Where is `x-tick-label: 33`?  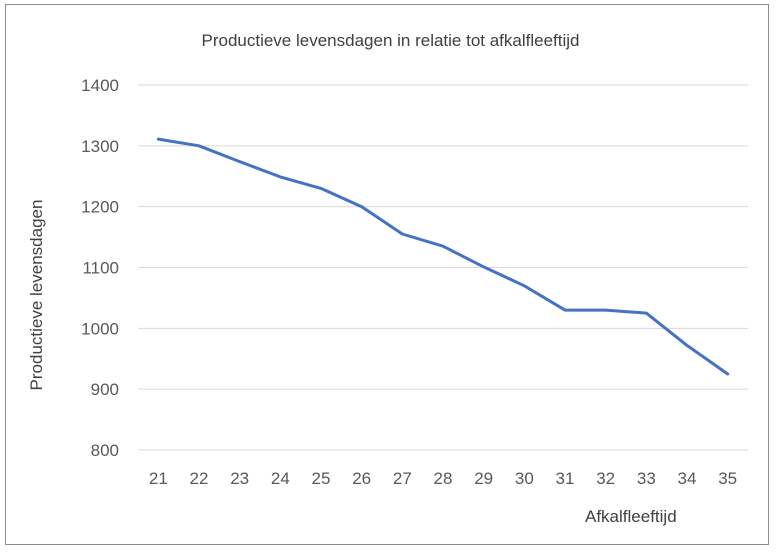
x-tick-label: 33 is located at coordinates (646, 478).